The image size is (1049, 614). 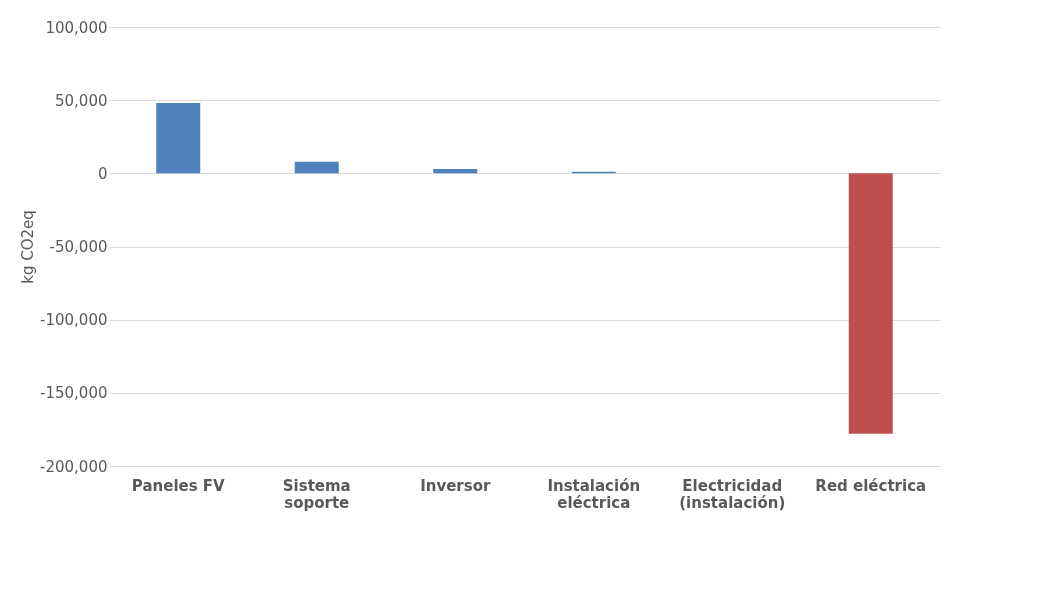 What do you see at coordinates (74, 466) in the screenshot?
I see `y-tick-label: -200,000` at bounding box center [74, 466].